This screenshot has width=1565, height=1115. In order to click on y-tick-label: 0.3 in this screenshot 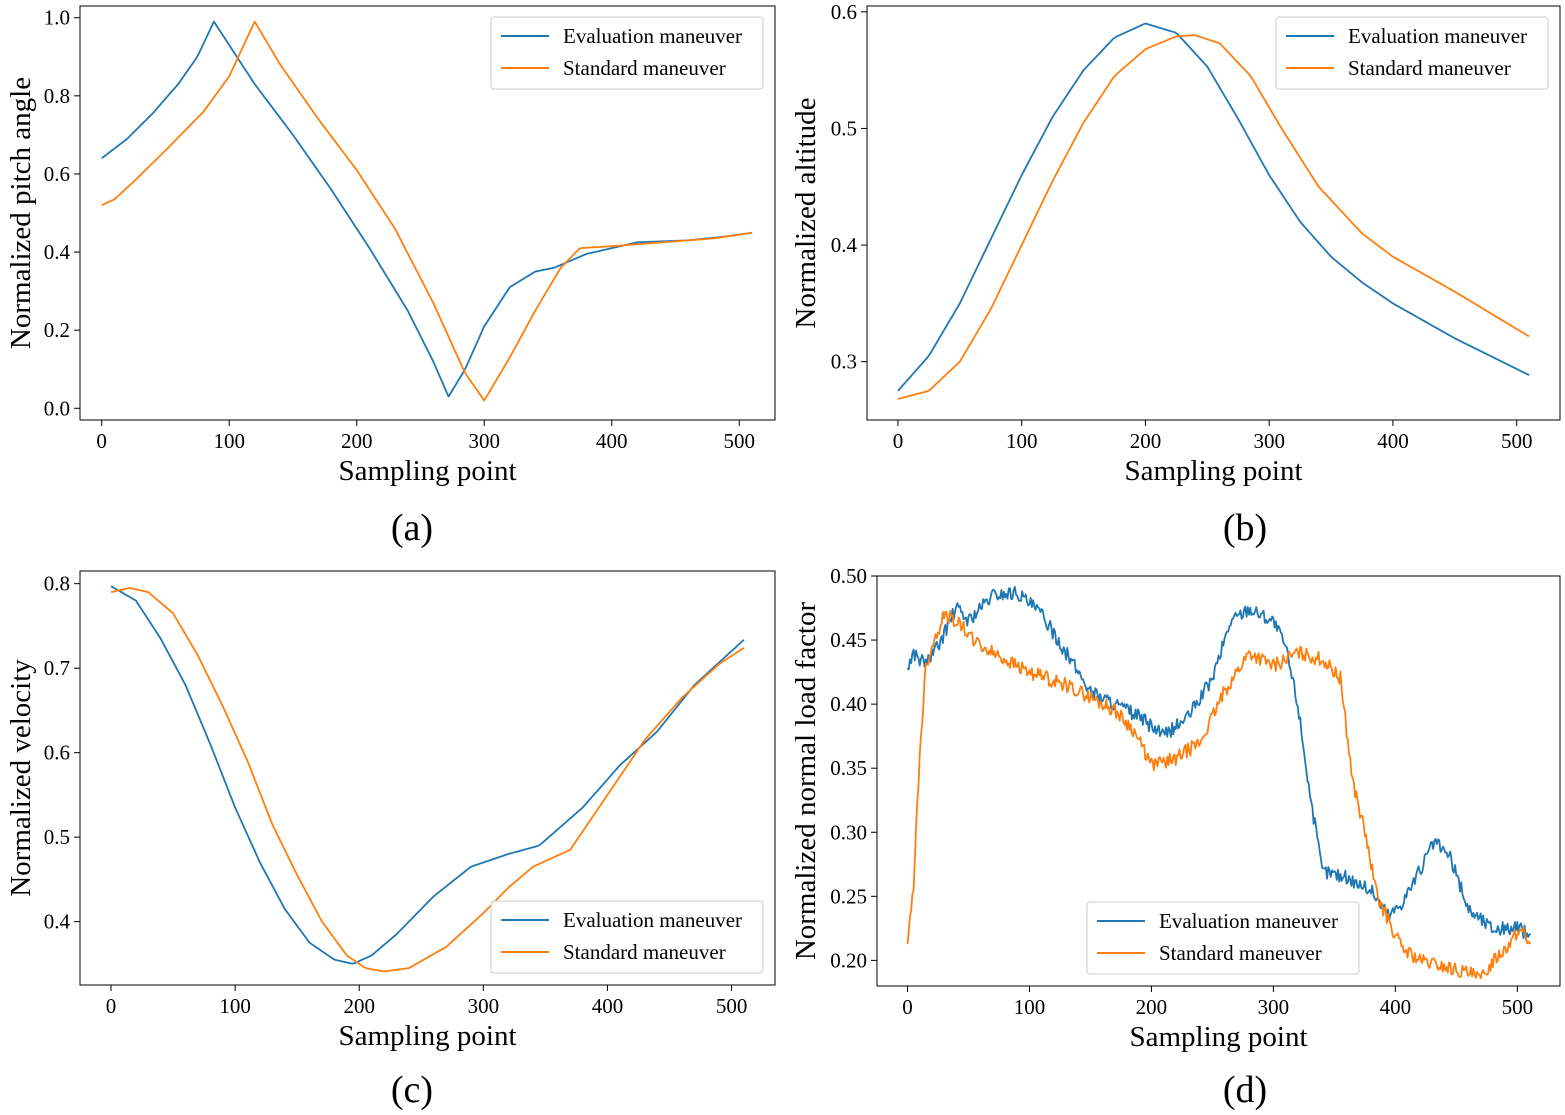, I will do `click(844, 362)`.